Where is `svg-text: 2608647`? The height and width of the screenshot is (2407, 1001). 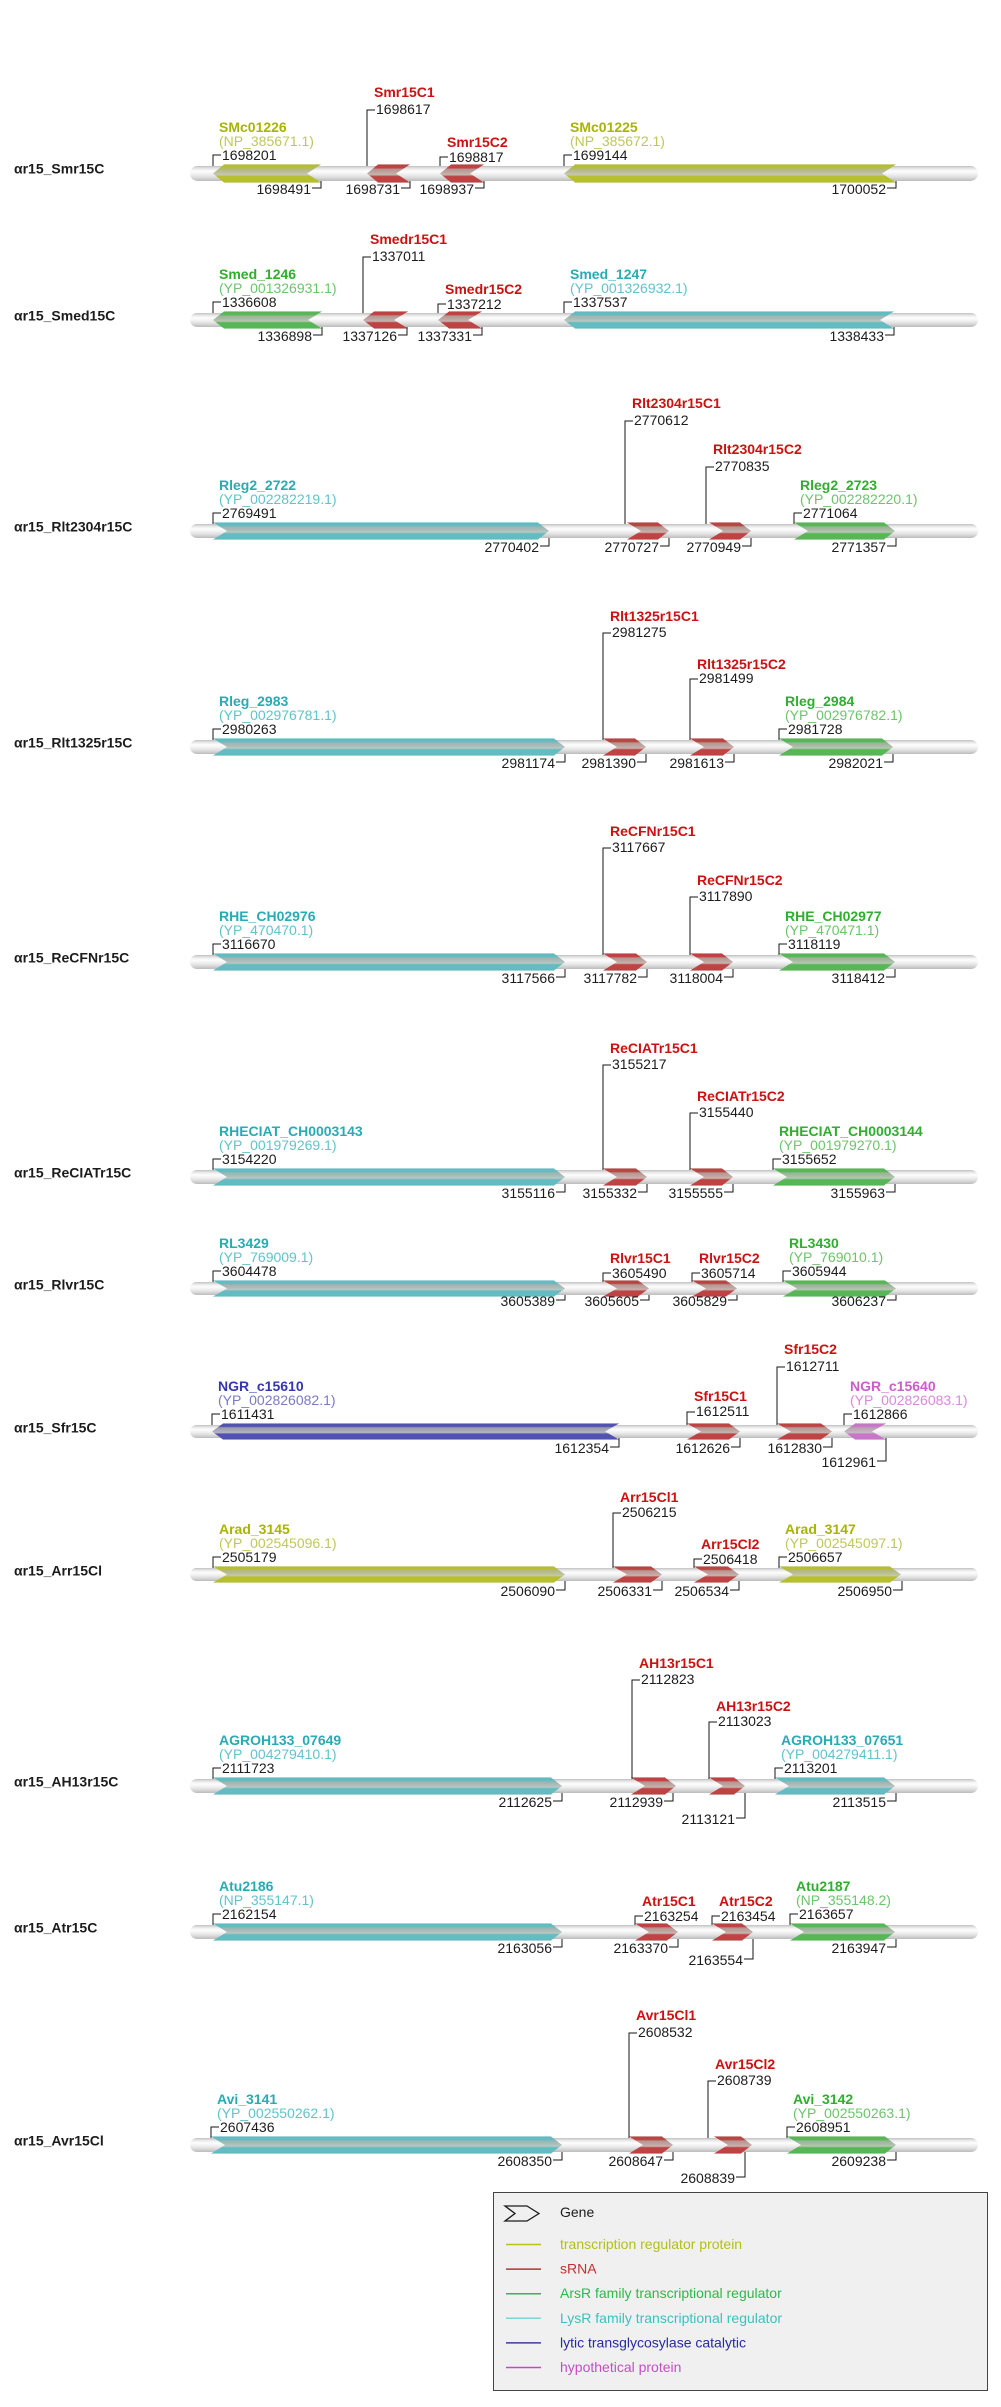 svg-text: 2608647 is located at coordinates (635, 2161).